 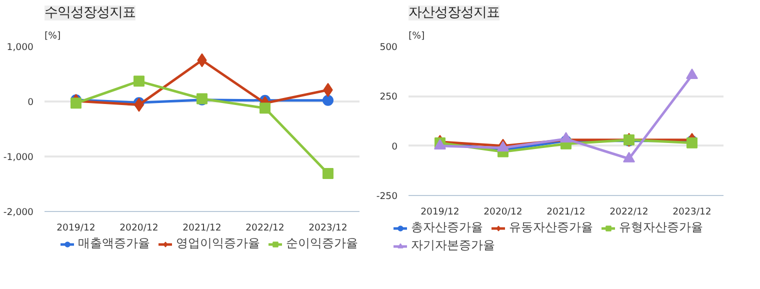 I want to click on legend-label: 매출액증가율, so click(x=114, y=243).